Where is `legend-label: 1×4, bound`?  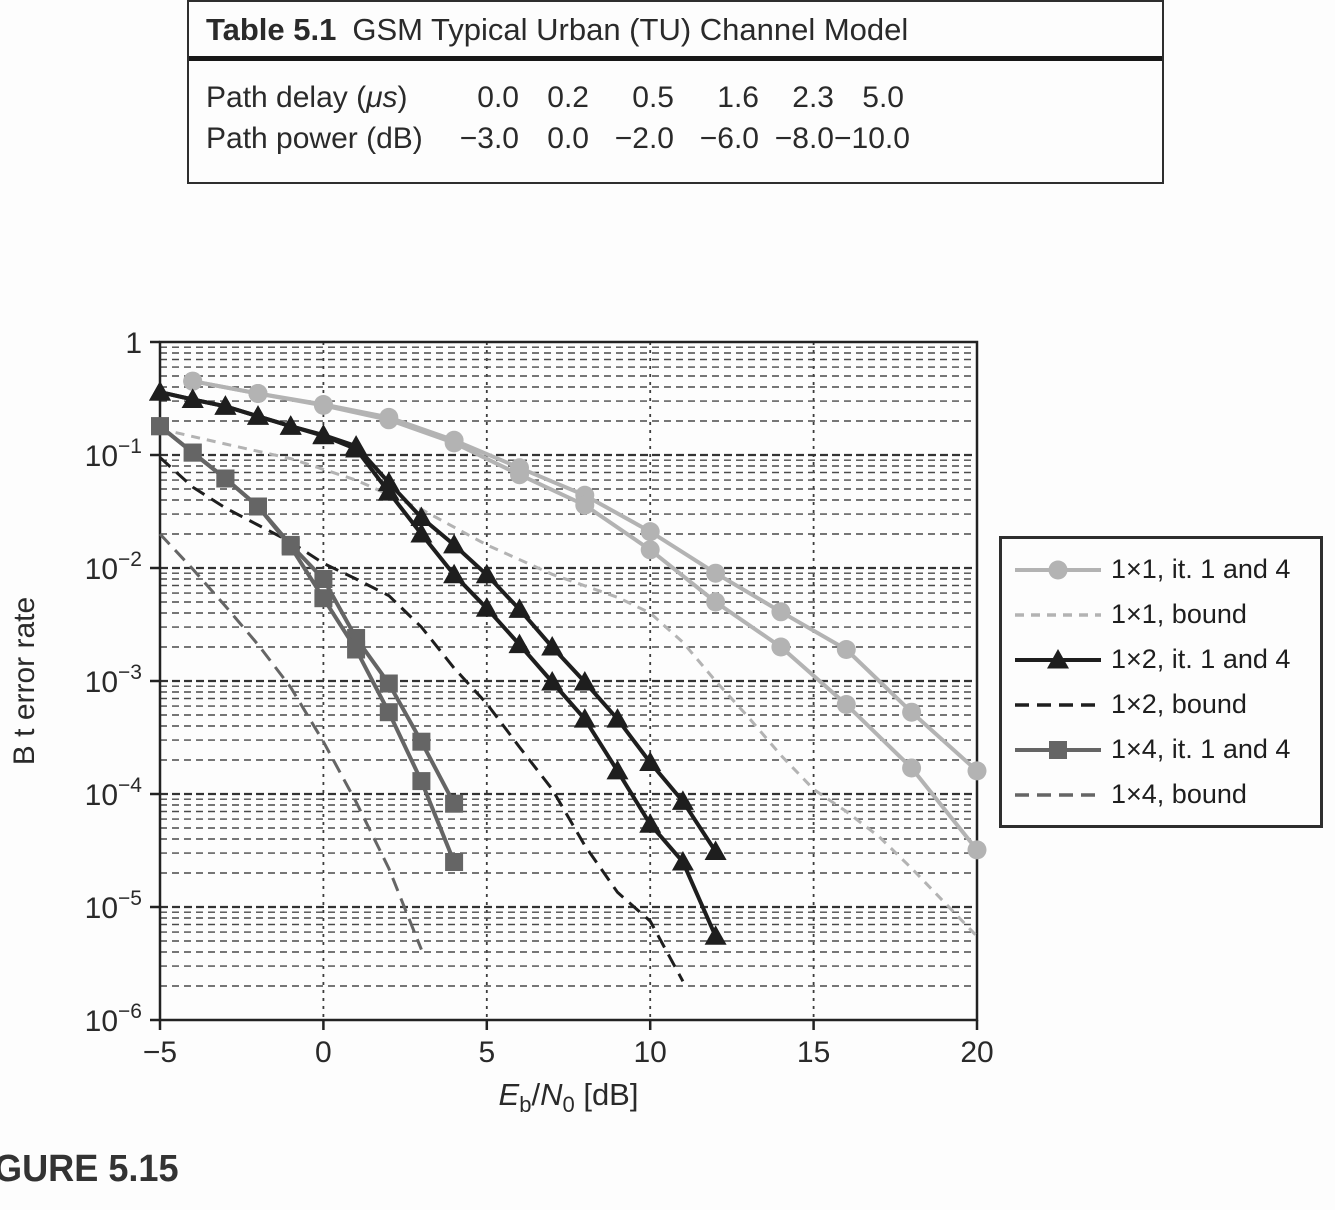 legend-label: 1×4, bound is located at coordinates (1179, 794).